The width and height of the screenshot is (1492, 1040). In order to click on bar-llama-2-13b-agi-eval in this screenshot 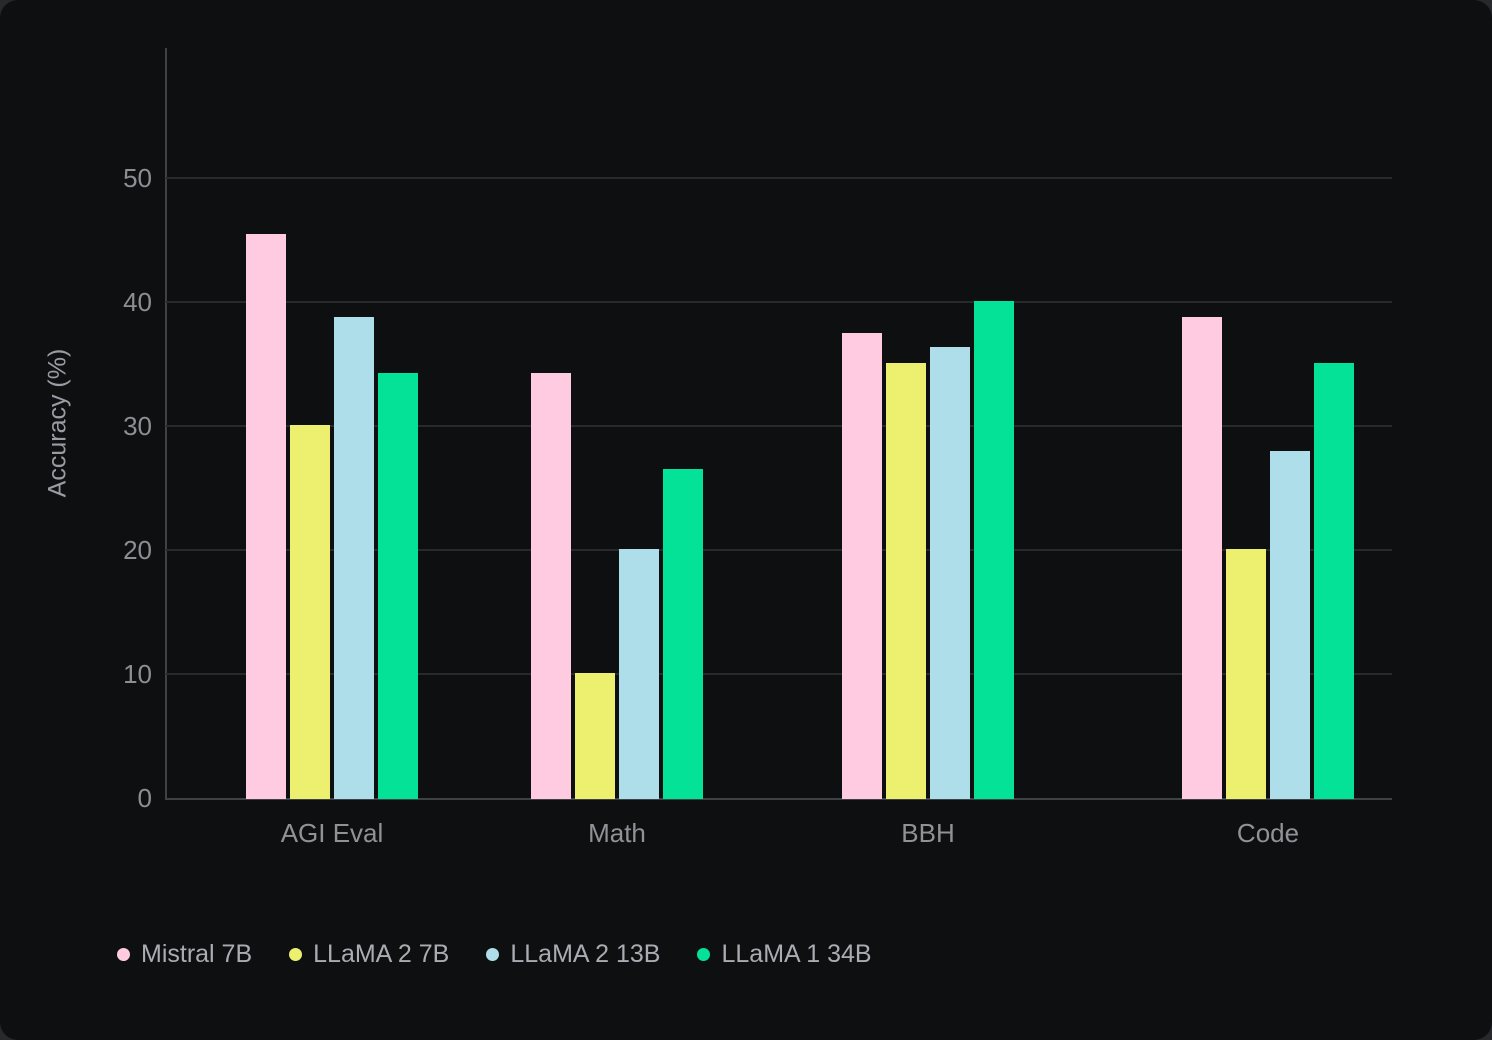, I will do `click(354, 558)`.